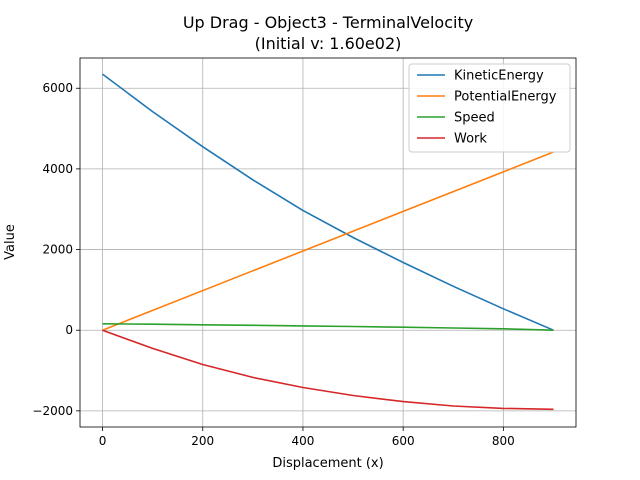  Describe the element at coordinates (474, 118) in the screenshot. I see `legend-label: Speed` at that location.